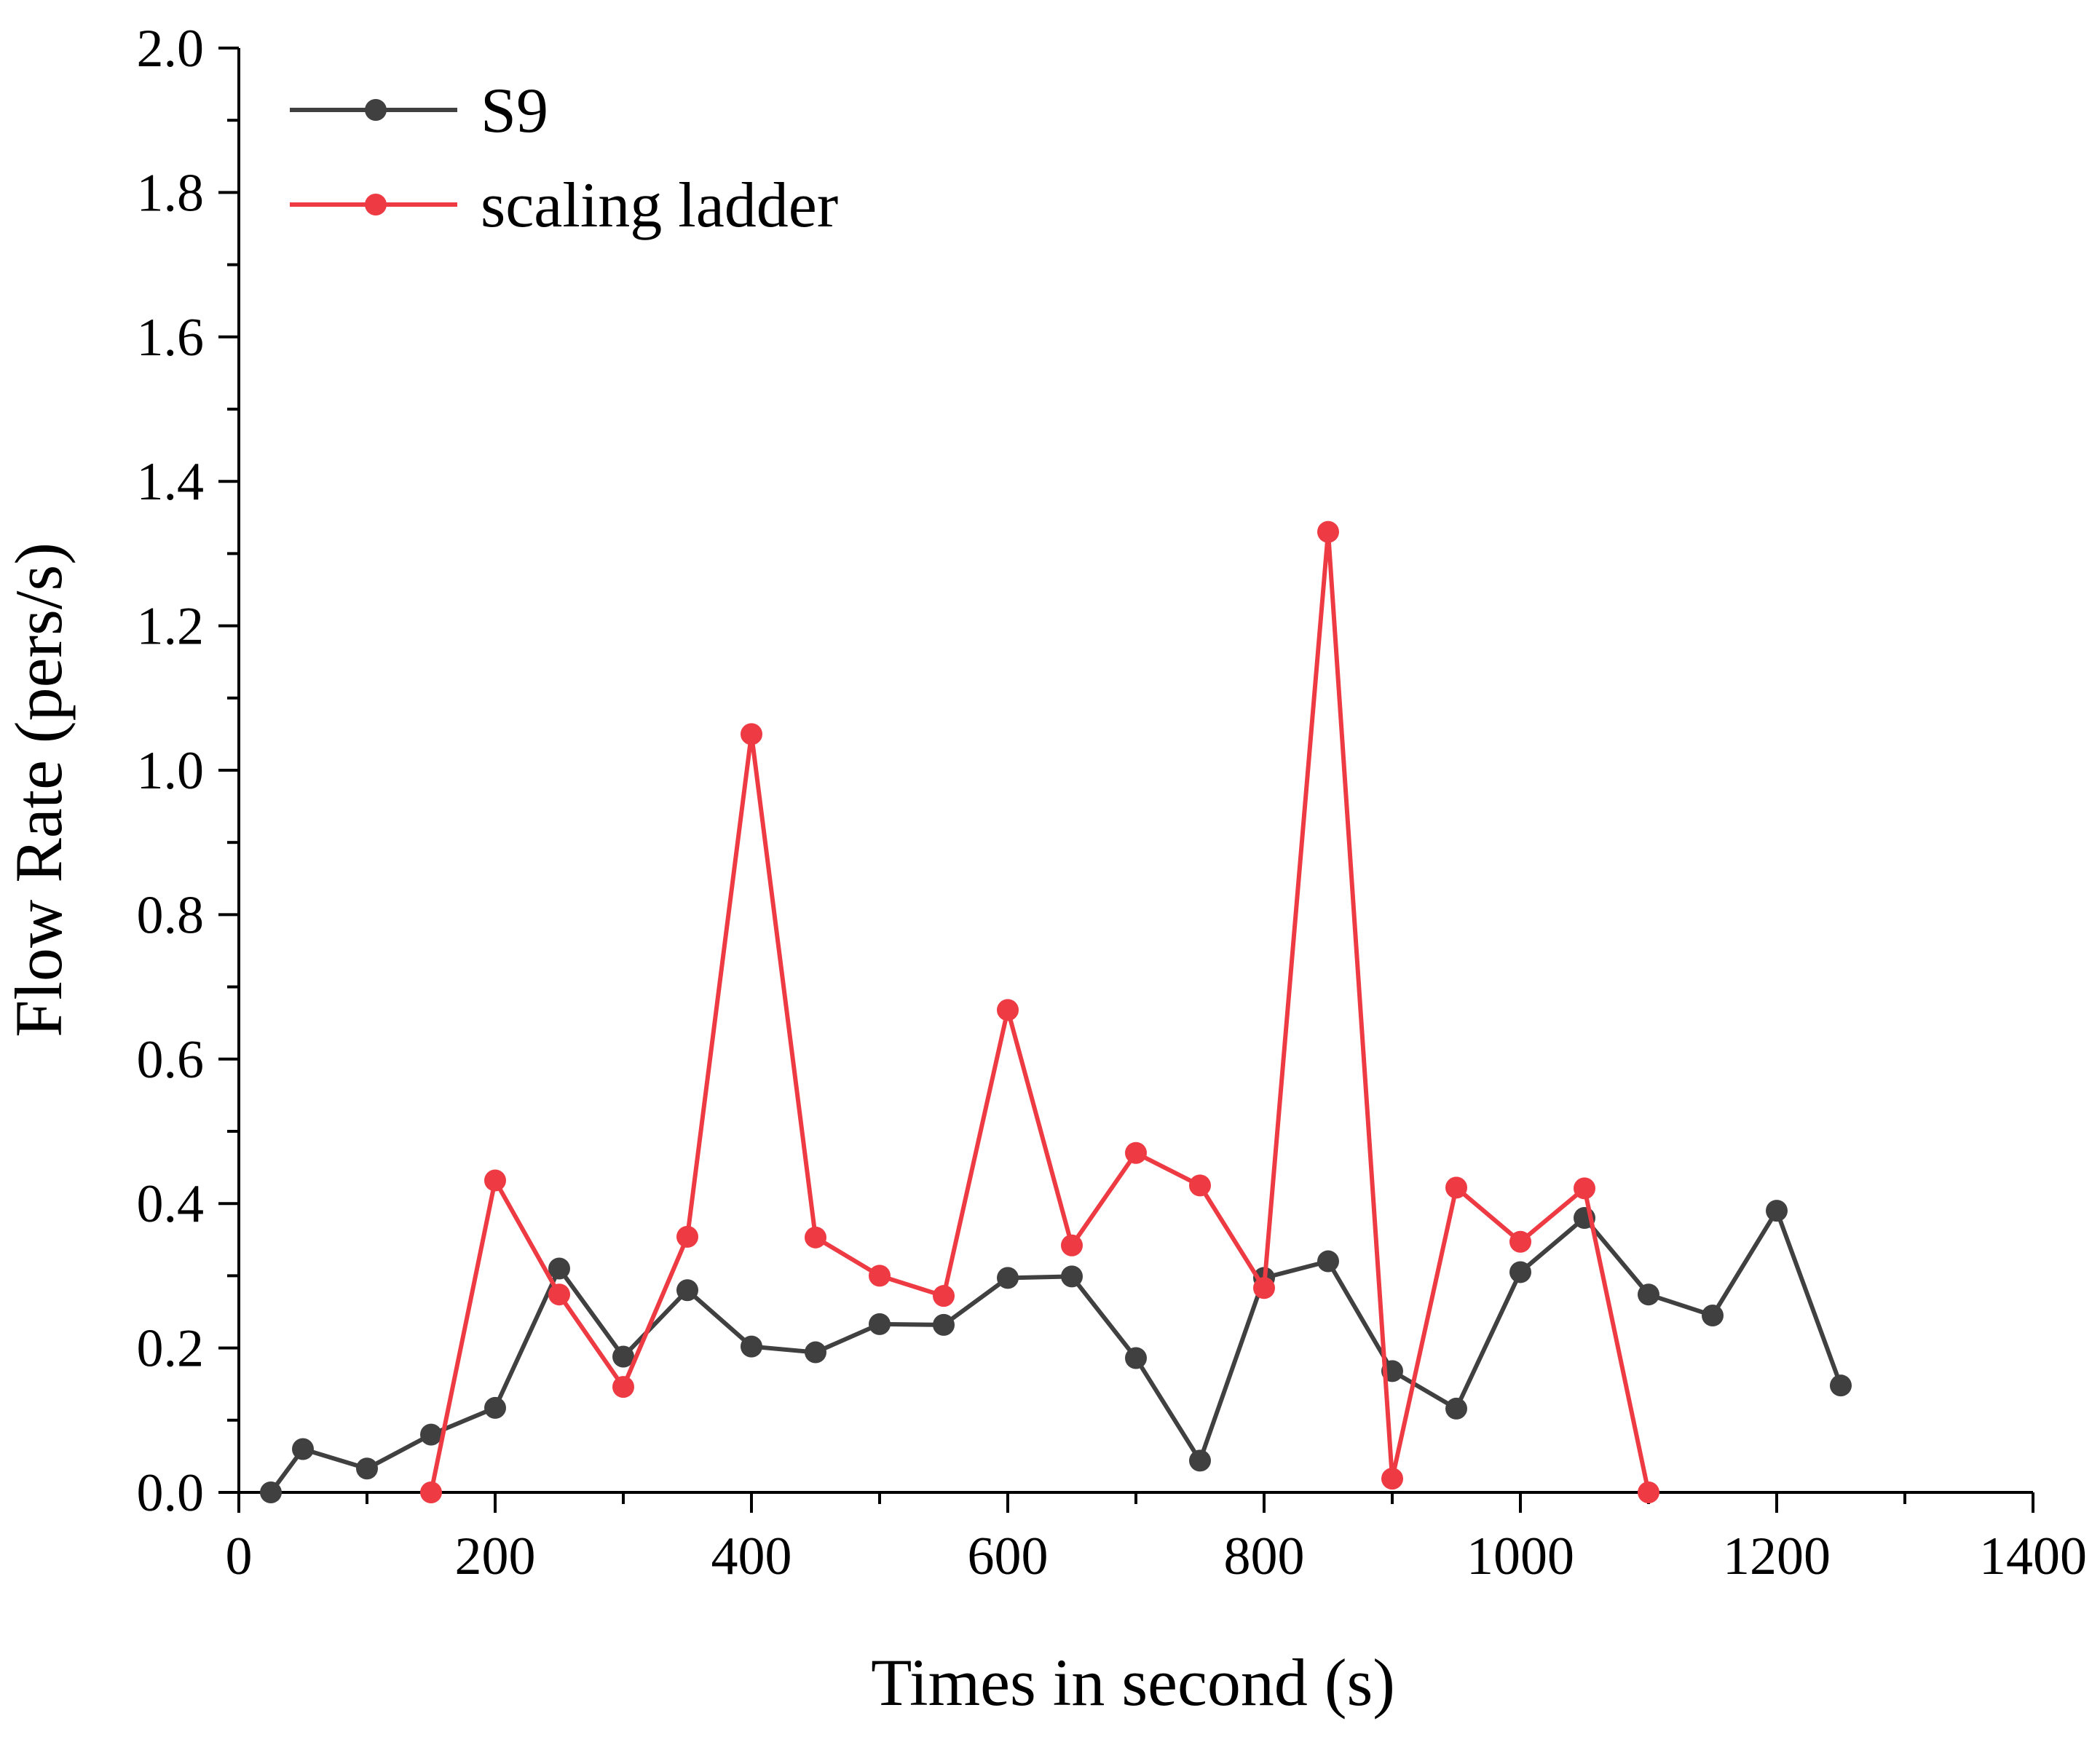  What do you see at coordinates (171, 1493) in the screenshot?
I see `y-tick-label: 0.0` at bounding box center [171, 1493].